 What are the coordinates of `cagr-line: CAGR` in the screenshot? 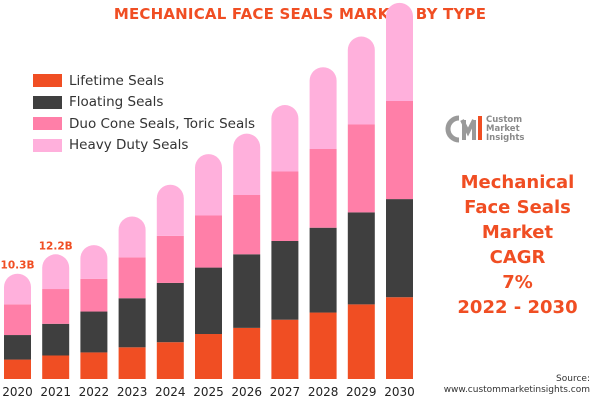 It's located at (517, 257).